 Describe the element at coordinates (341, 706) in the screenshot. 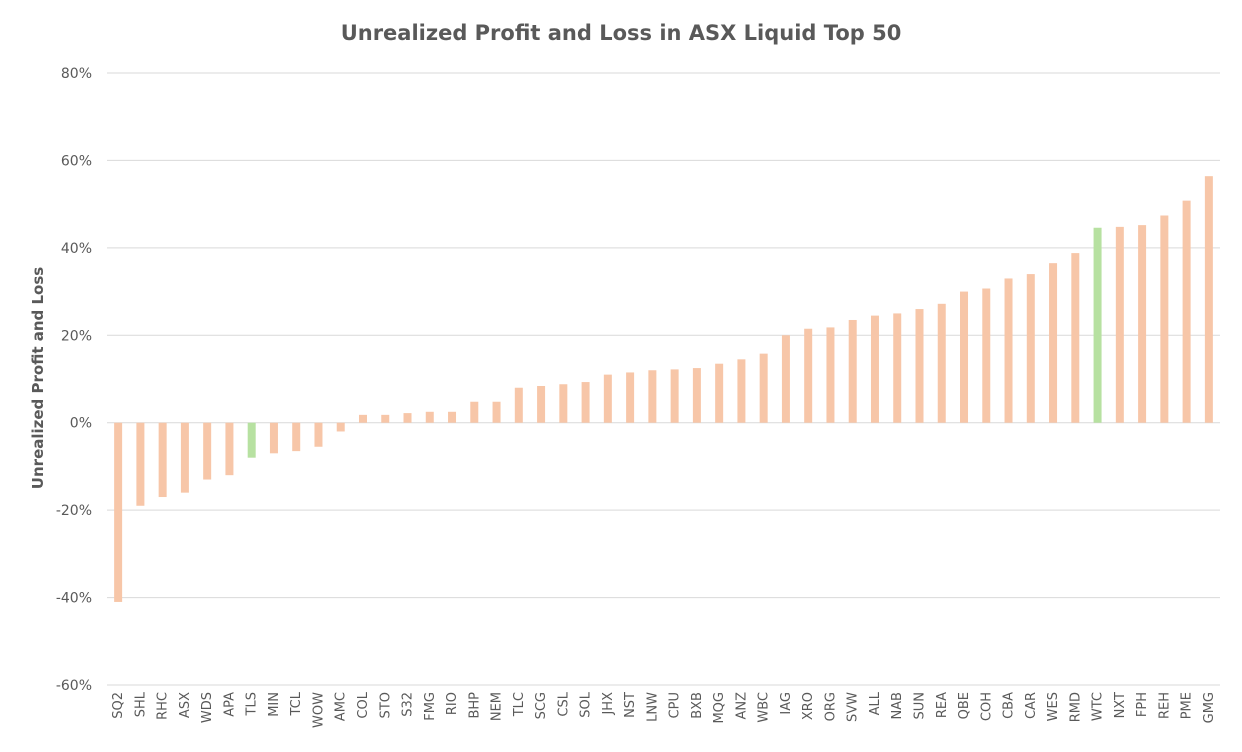

I see `x-tick-label: AMC` at that location.